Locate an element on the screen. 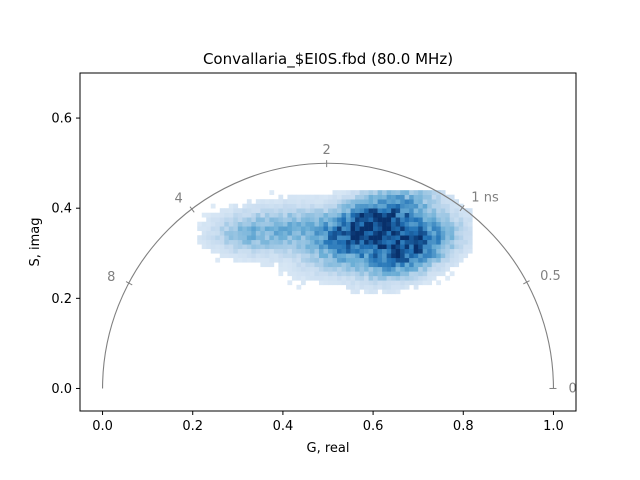 The image size is (640, 480). lifetime-label: 8 is located at coordinates (111, 277).